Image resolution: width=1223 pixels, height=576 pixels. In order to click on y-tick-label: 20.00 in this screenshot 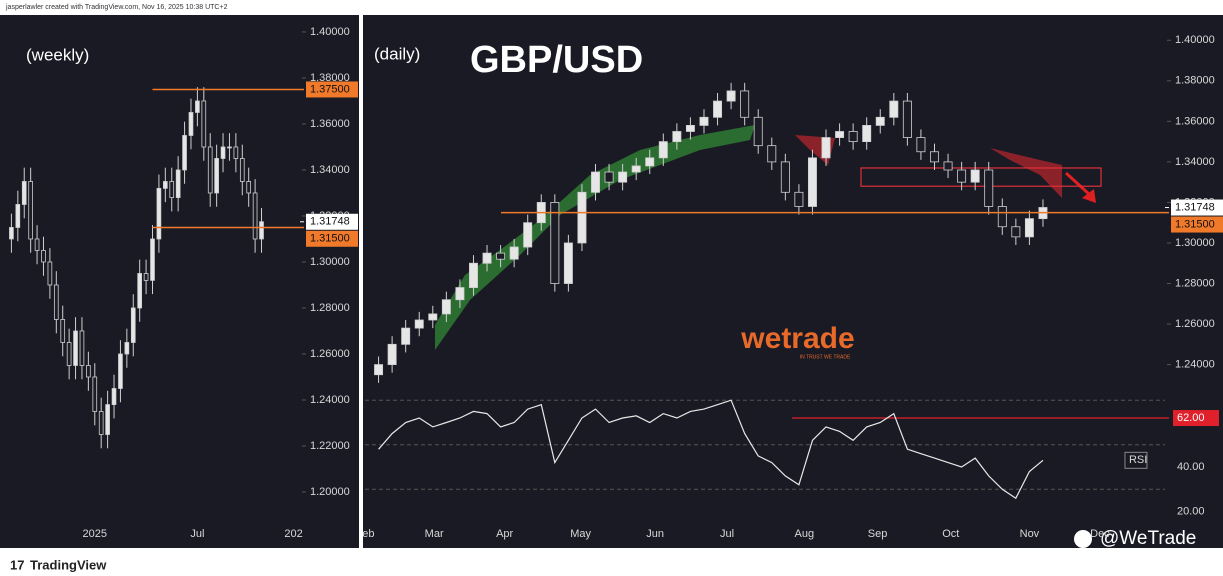, I will do `click(1191, 511)`.